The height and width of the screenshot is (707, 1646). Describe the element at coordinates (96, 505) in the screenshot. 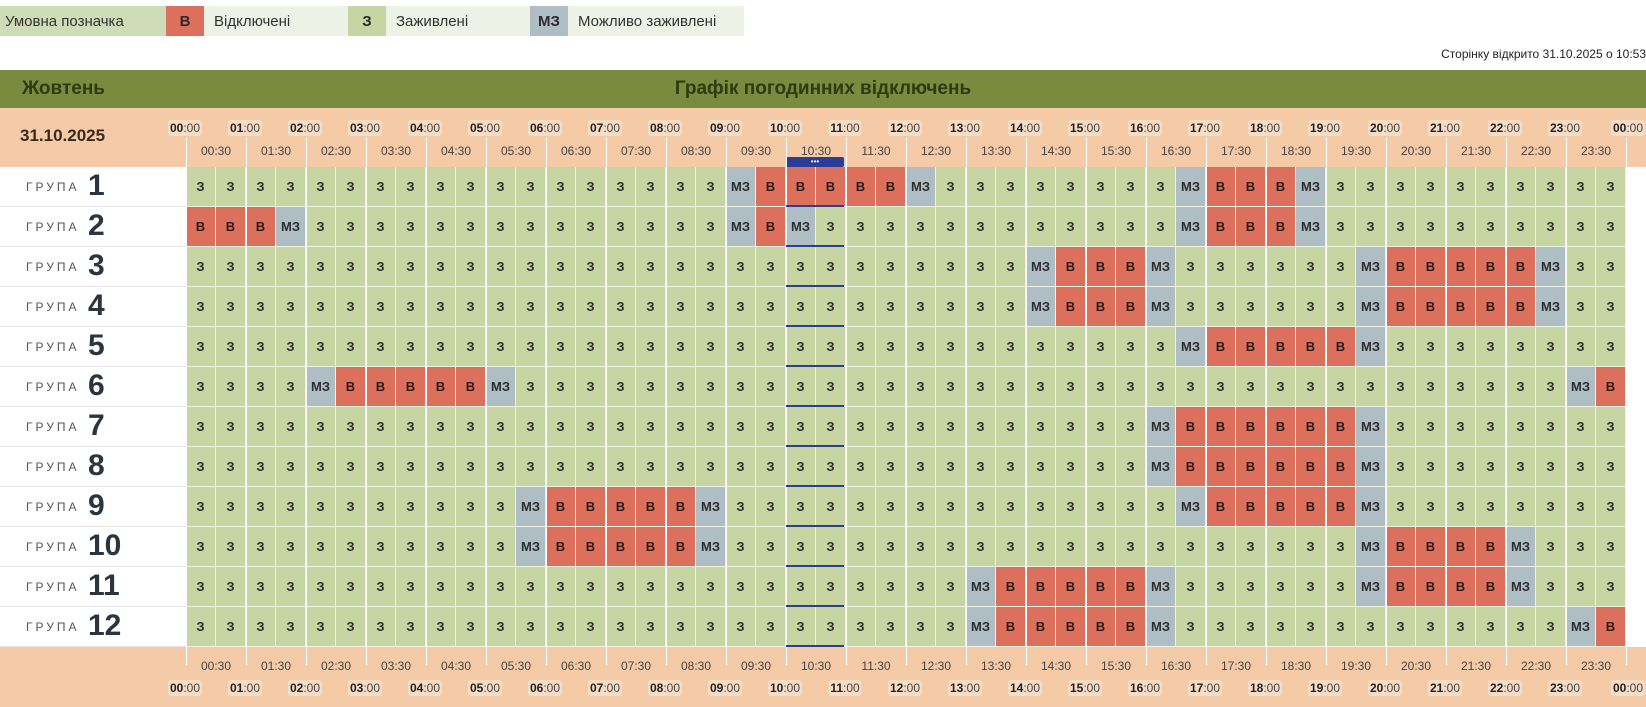

I see `group-number: 9` at that location.